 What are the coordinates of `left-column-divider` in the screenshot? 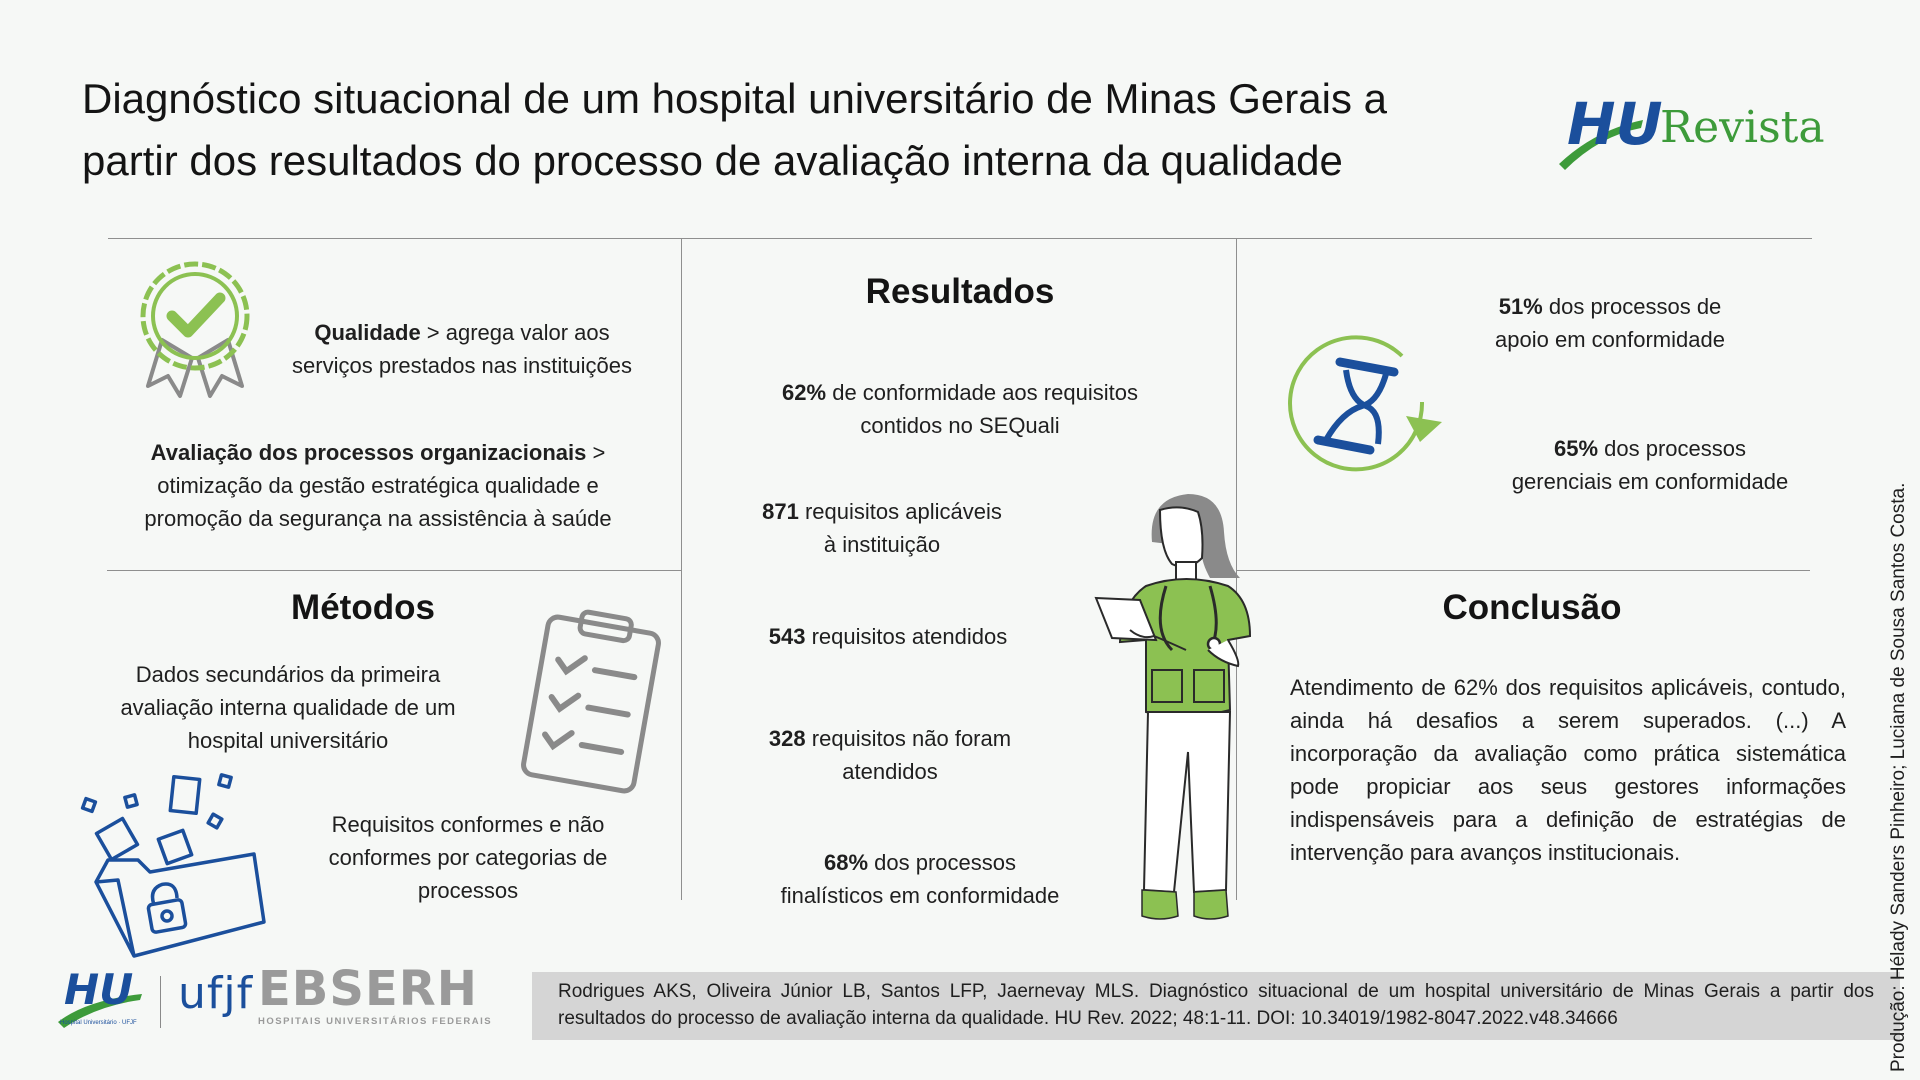 It's located at (681, 569).